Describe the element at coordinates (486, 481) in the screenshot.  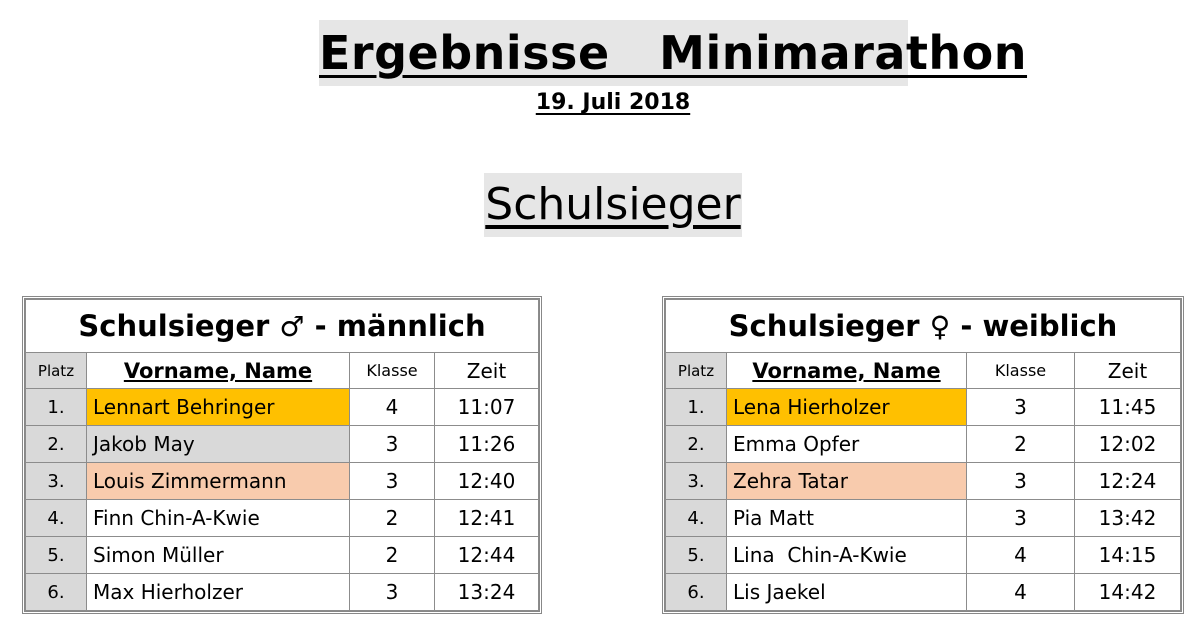
I see `cell-zeit: 12:40` at that location.